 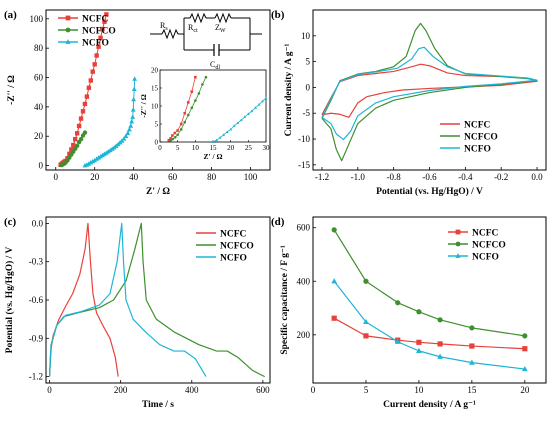 I want to click on y-tick-label: 20, so click(x=39, y=136).